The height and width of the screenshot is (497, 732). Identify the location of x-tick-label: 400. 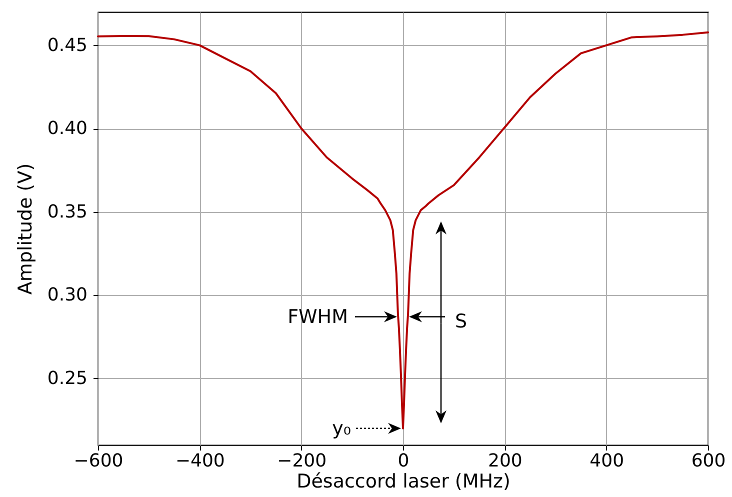
(607, 461).